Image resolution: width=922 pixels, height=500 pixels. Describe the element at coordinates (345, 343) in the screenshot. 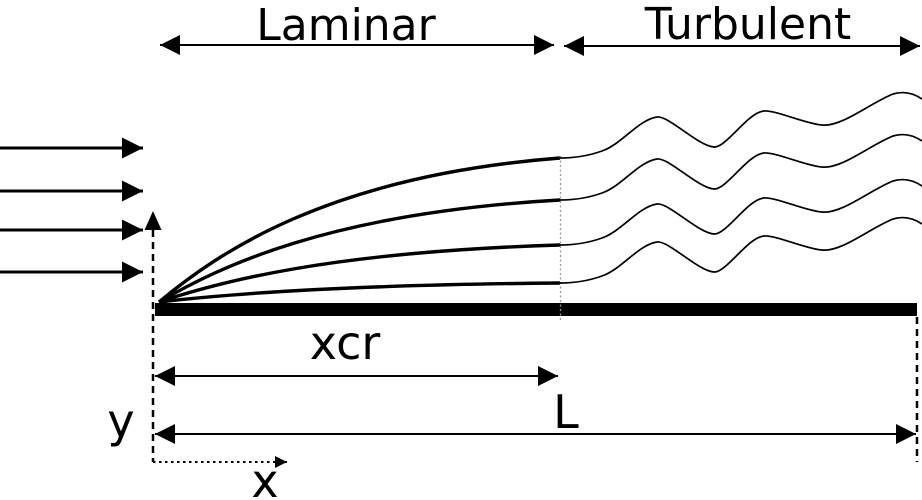

I see `xcr-dimension-label: xcr` at that location.